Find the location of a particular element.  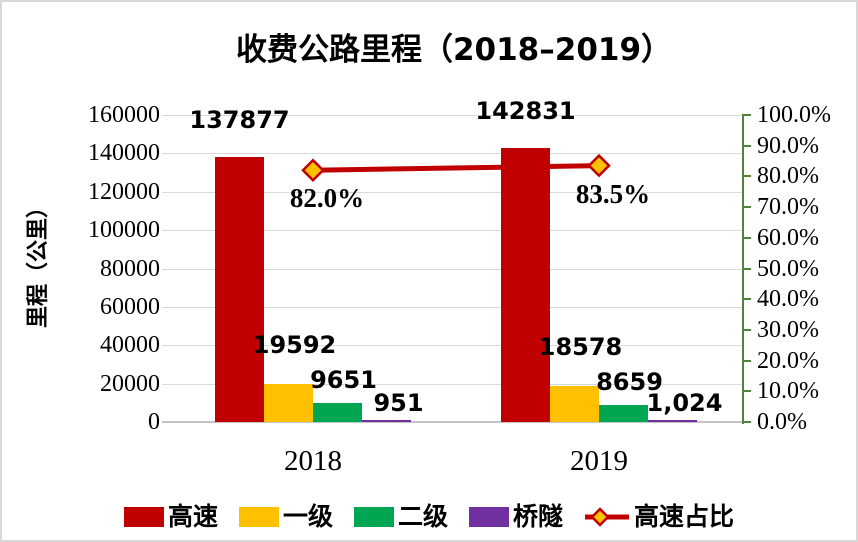

x-axis-category-label: 2018 is located at coordinates (313, 461).